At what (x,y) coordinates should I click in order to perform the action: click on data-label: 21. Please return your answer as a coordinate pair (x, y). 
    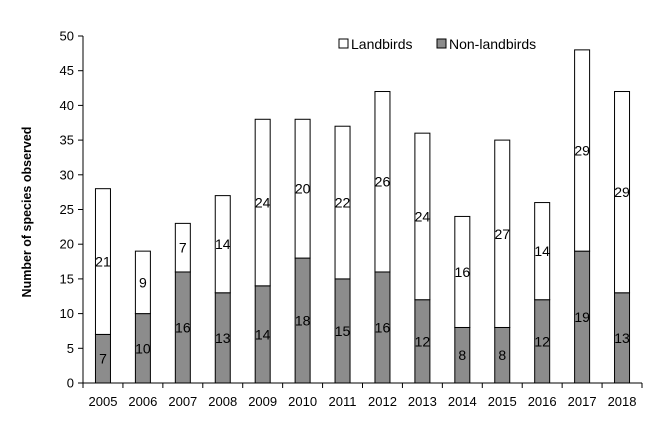
    Looking at the image, I should click on (103, 262).